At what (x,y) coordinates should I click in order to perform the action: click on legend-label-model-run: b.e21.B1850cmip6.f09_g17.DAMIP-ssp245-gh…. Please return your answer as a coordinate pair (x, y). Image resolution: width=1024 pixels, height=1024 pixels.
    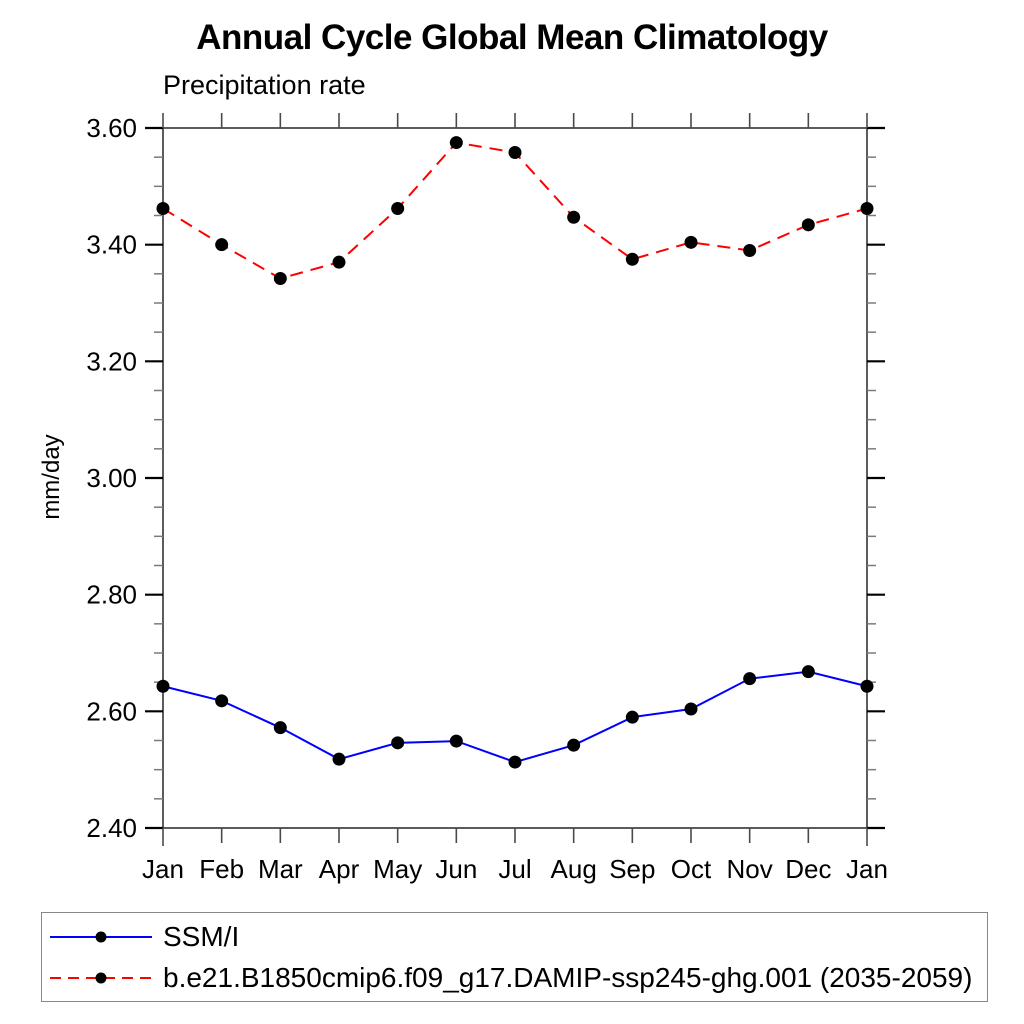
    Looking at the image, I should click on (568, 977).